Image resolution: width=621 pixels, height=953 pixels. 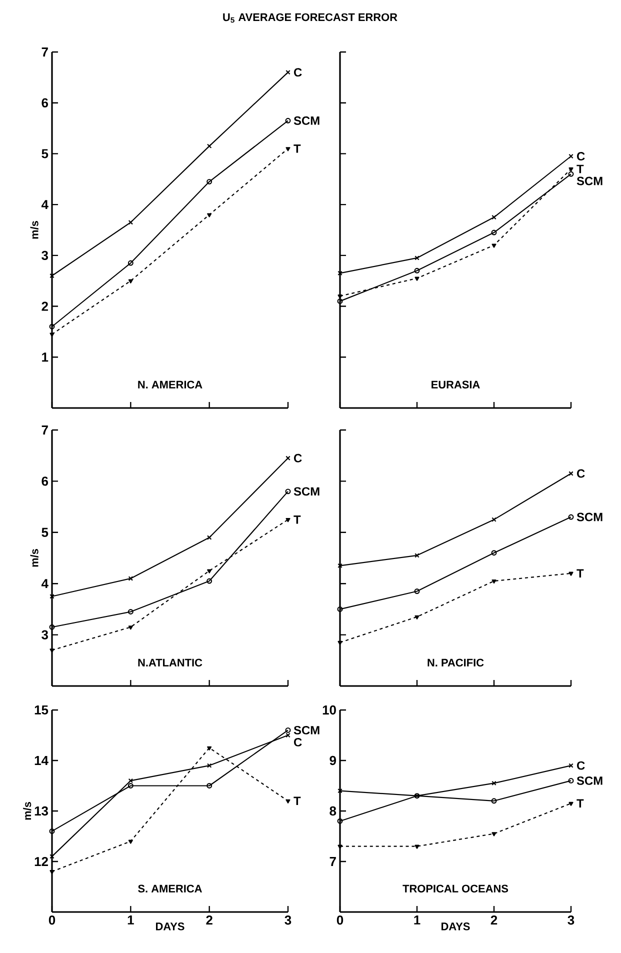 I want to click on y-tick-label: 1, so click(x=45, y=357).